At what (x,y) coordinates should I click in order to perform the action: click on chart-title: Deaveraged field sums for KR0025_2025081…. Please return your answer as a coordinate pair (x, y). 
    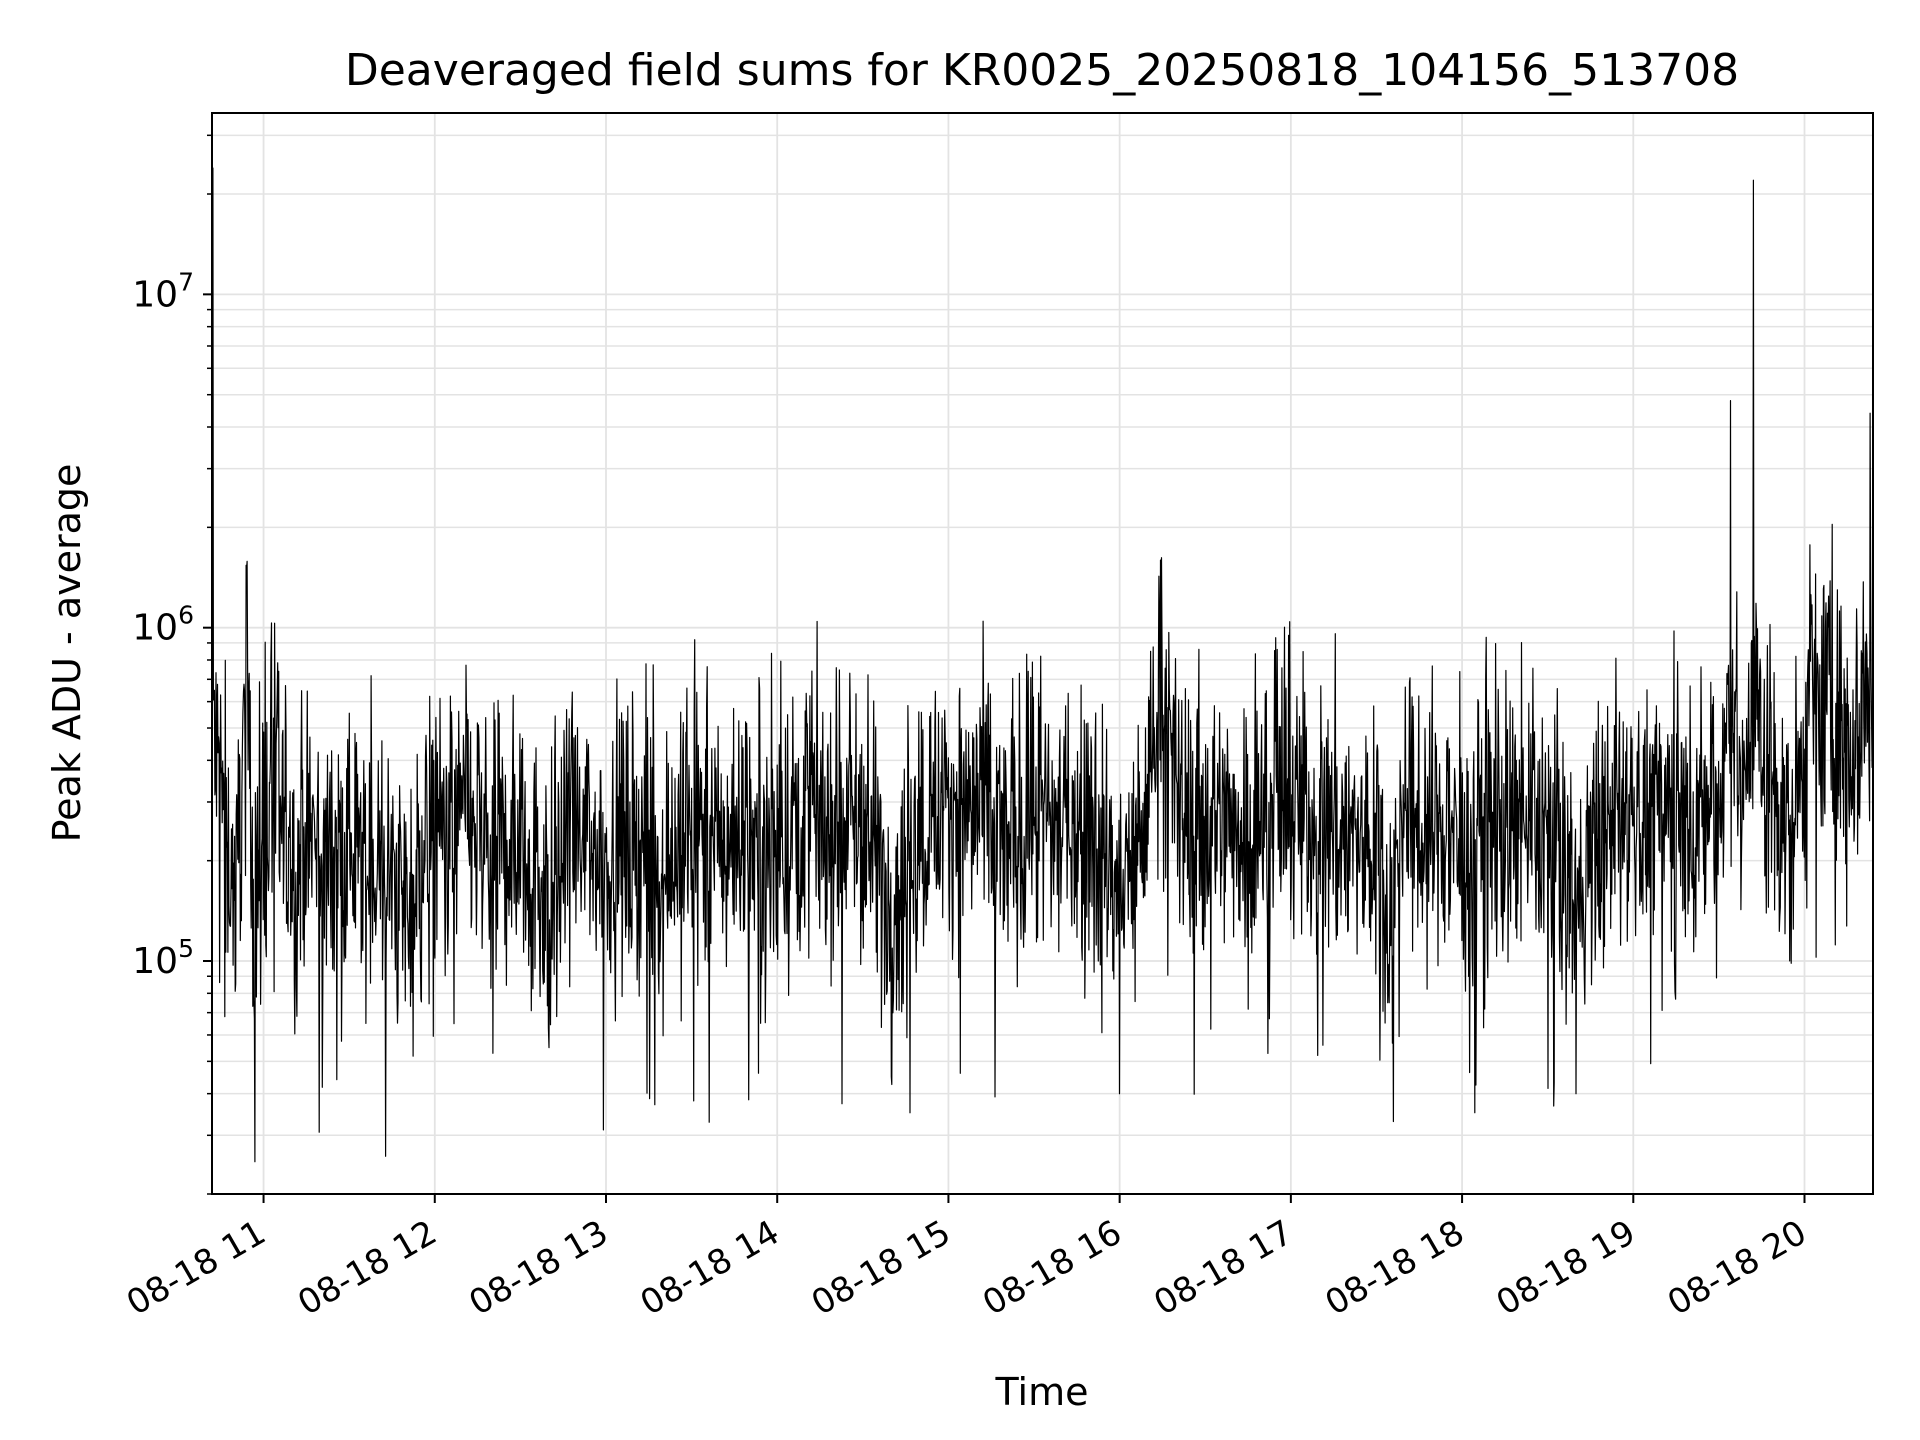
    Looking at the image, I should click on (1042, 70).